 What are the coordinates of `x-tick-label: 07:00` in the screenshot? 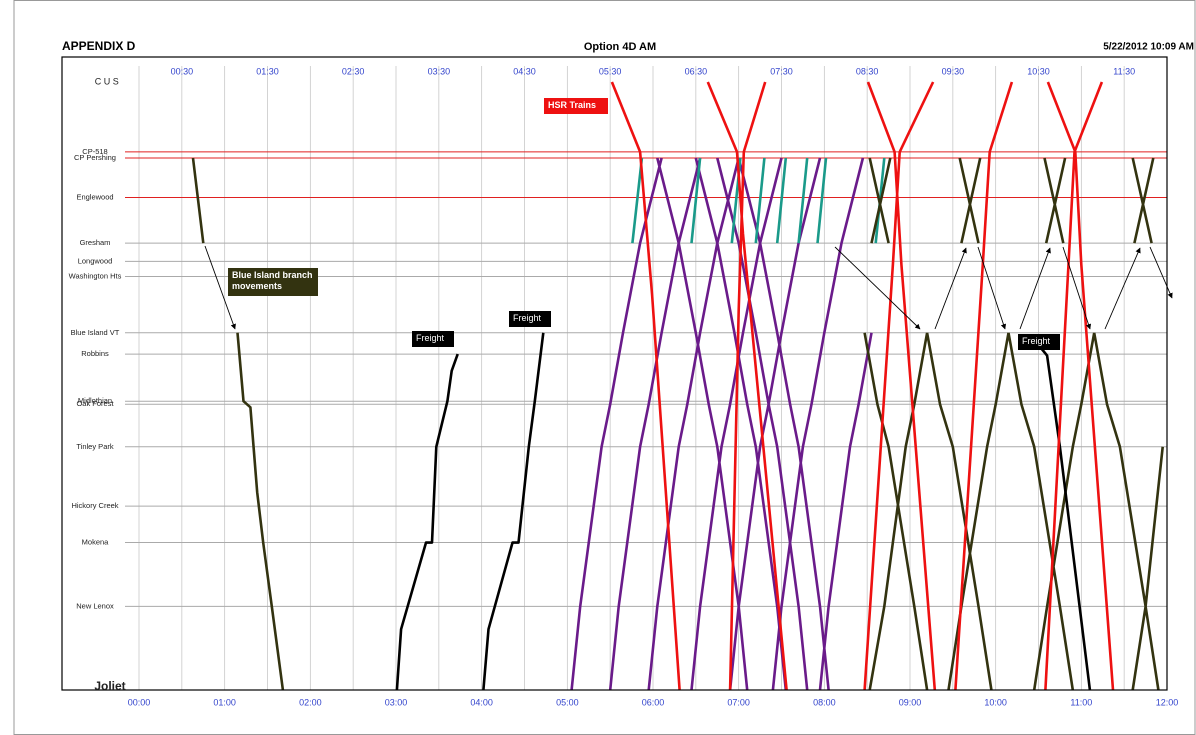 It's located at (738, 702).